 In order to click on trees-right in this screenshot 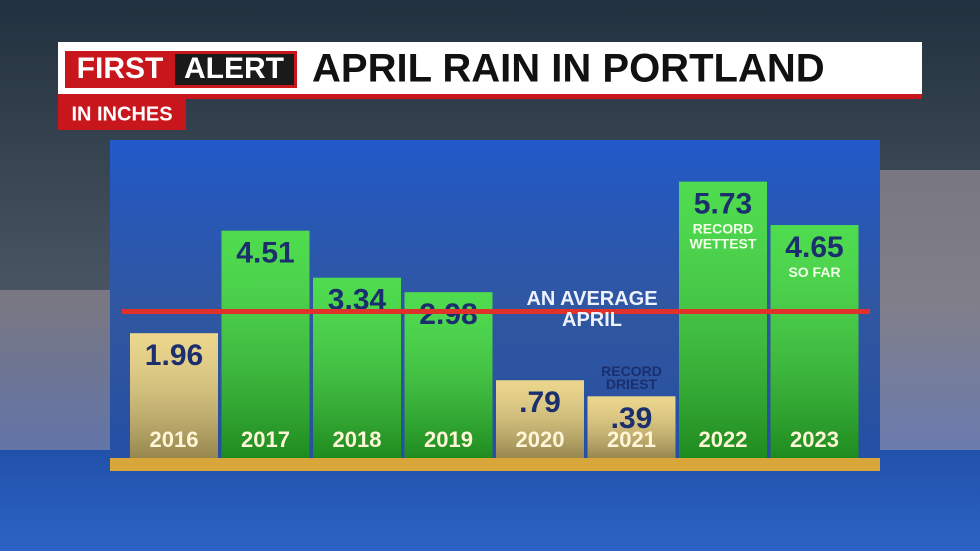, I will do `click(930, 310)`.